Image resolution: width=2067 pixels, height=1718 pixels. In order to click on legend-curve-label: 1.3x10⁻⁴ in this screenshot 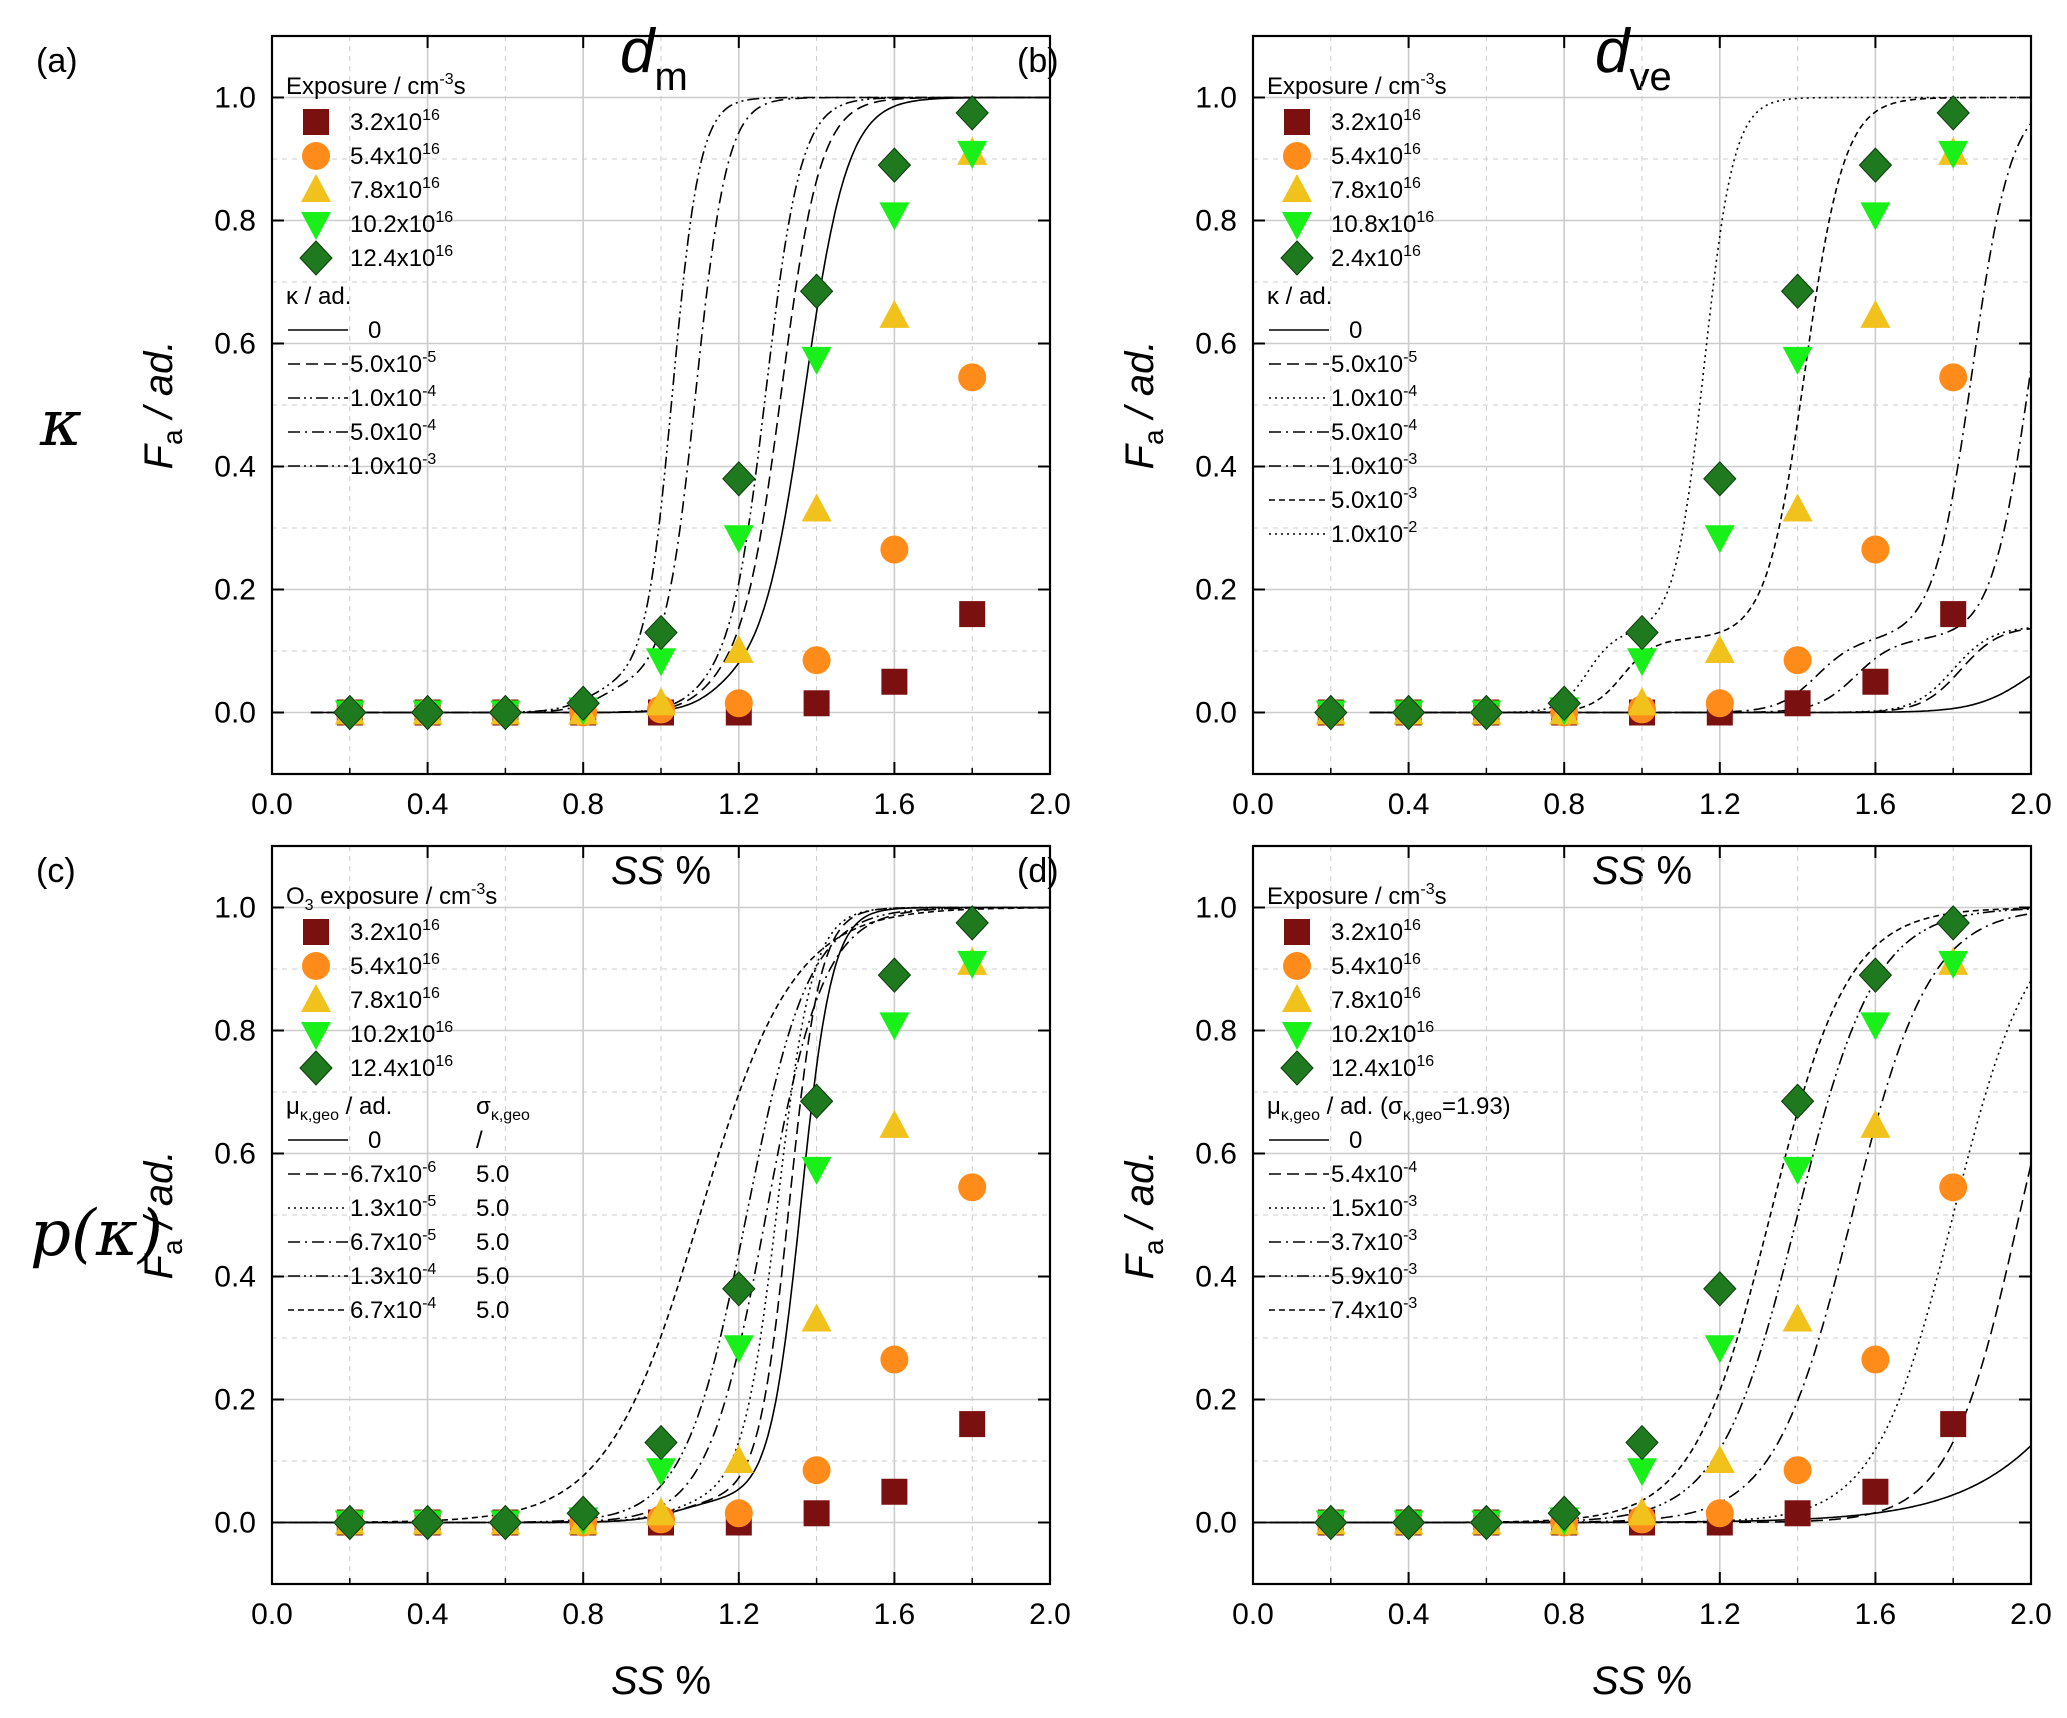, I will do `click(393, 1275)`.